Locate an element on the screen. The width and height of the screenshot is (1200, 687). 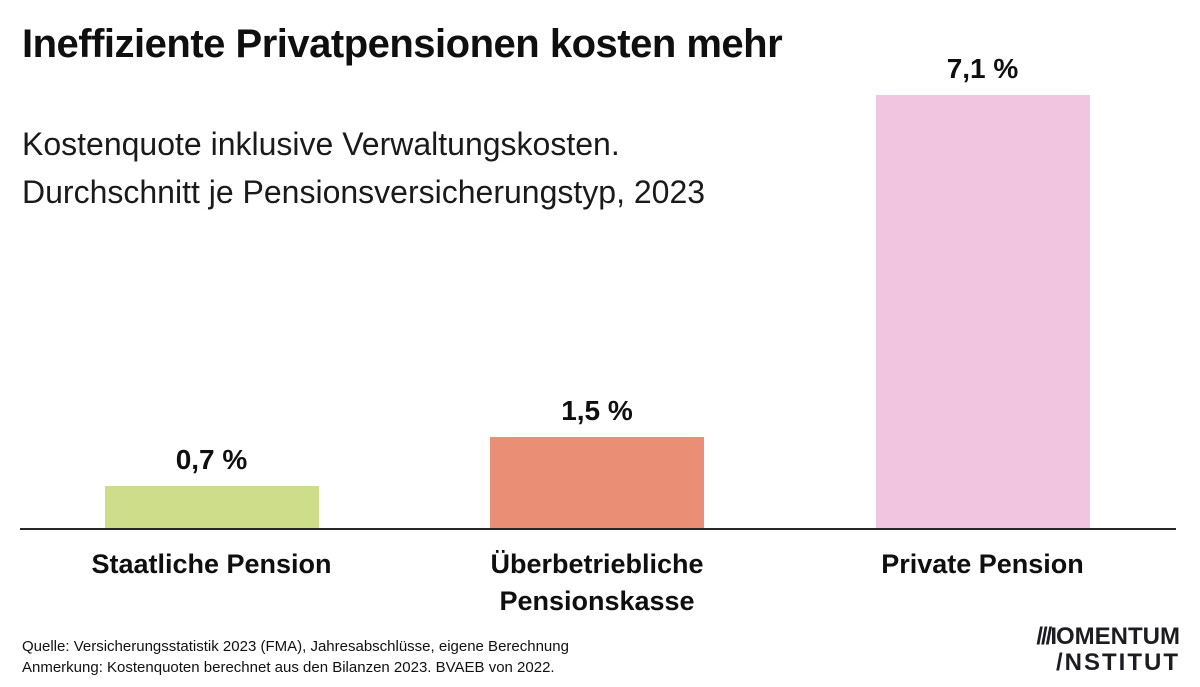
bar-value-label: 1,5 % is located at coordinates (597, 410).